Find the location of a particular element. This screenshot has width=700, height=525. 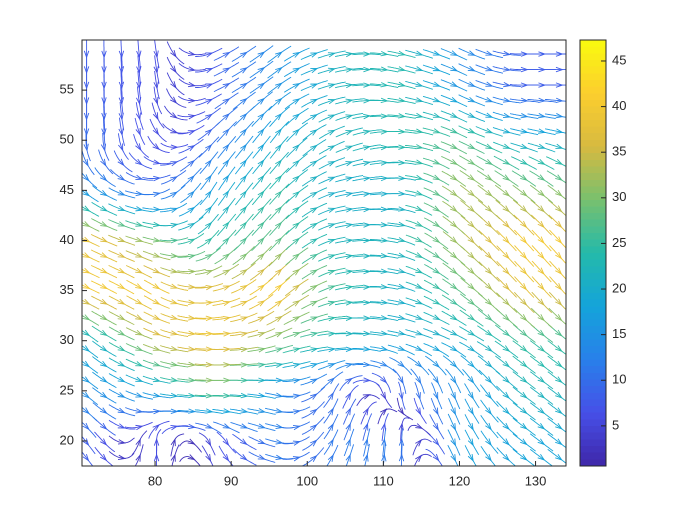

y-tick-label: 30 is located at coordinates (67, 339).